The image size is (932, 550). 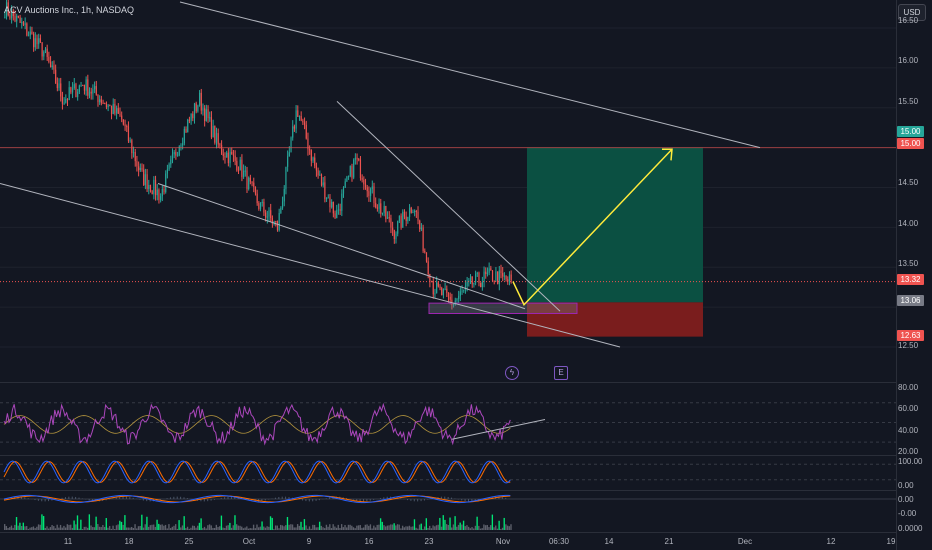 What do you see at coordinates (910, 131) in the screenshot?
I see `target-price-badge: 15.00` at bounding box center [910, 131].